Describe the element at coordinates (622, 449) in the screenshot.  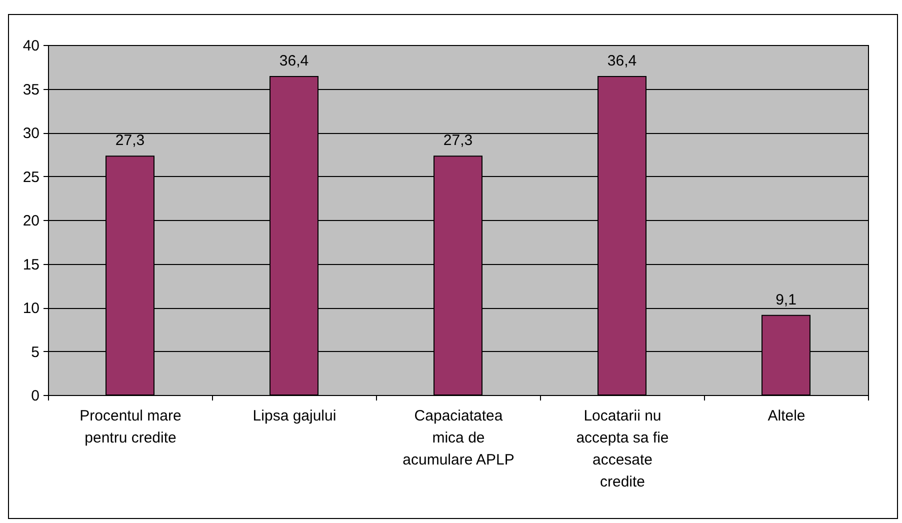
I see `x-tick-label: Locatarii nu accepta sa fie accesate credite` at that location.